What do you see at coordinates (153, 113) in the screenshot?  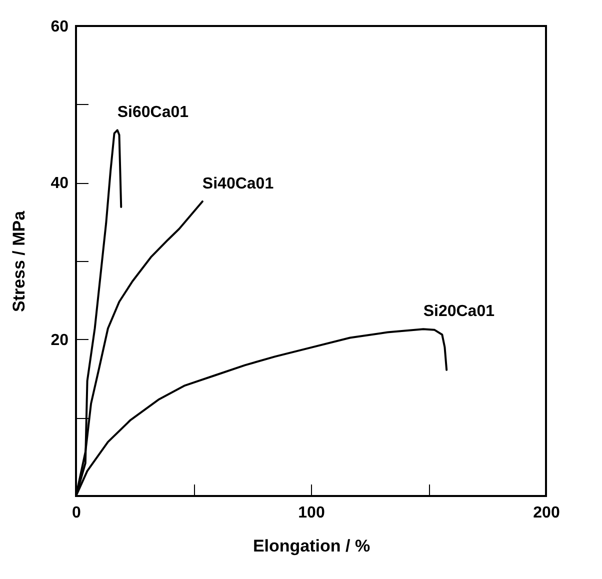 I see `series-label: Si60Ca01` at bounding box center [153, 113].